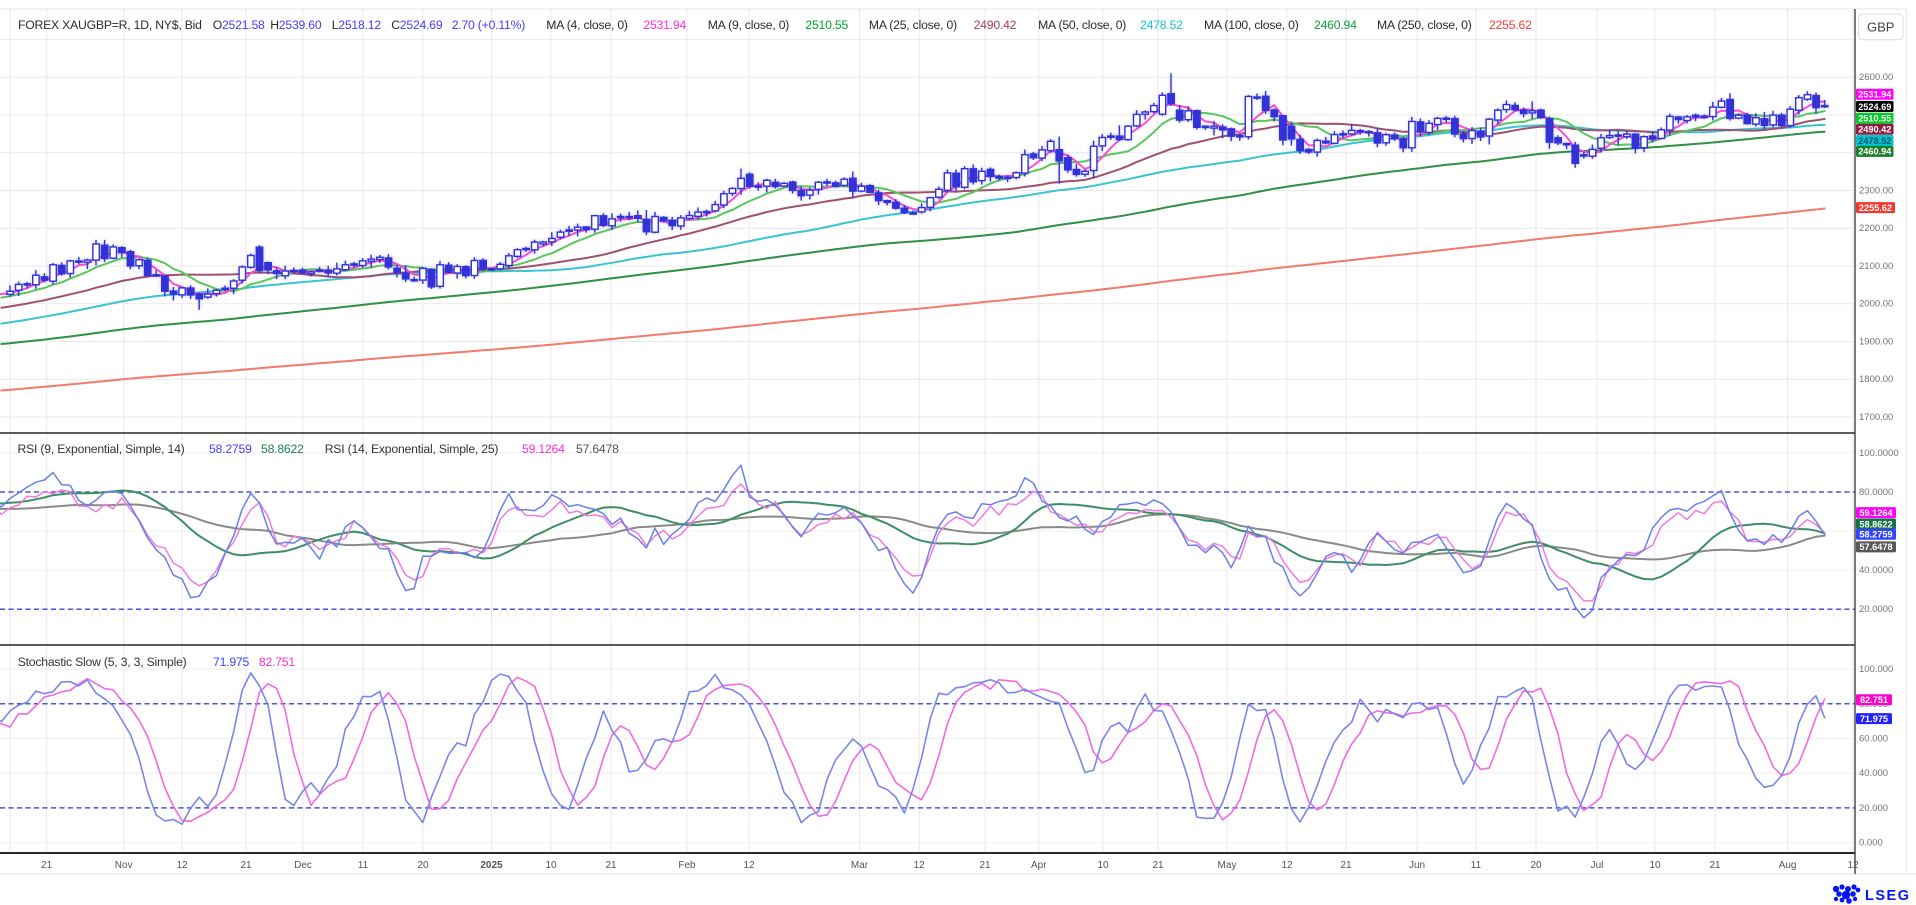  Describe the element at coordinates (587, 25) in the screenshot. I see `svg-text: MA (4, close, 0)` at that location.